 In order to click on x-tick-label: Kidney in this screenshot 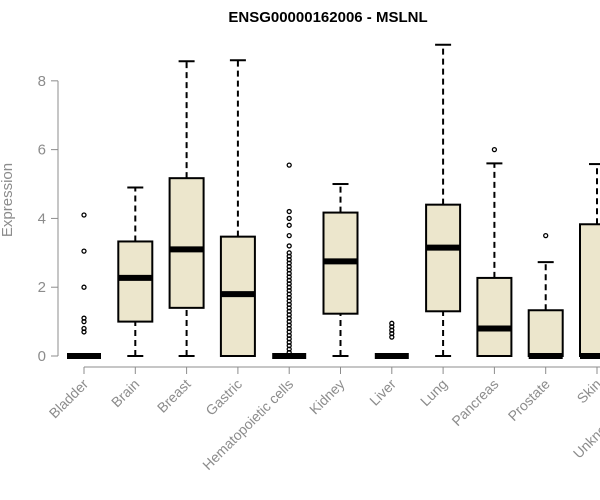, I will do `click(327, 397)`.